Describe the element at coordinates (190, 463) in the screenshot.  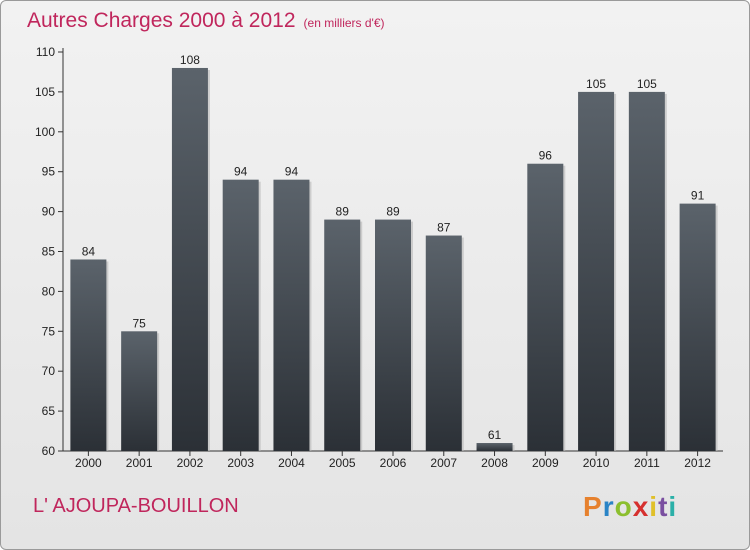
I see `x-tick-label: 2002` at that location.